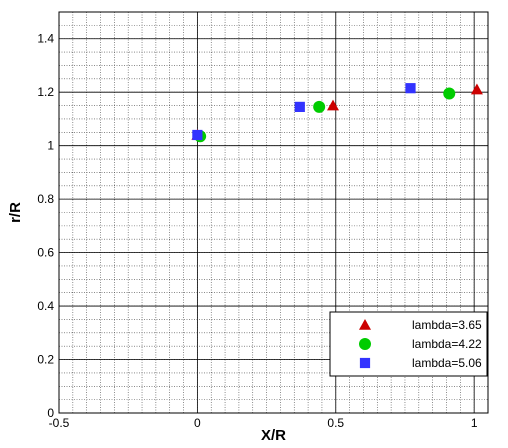  I want to click on x-axis-title: X/R, so click(273, 435).